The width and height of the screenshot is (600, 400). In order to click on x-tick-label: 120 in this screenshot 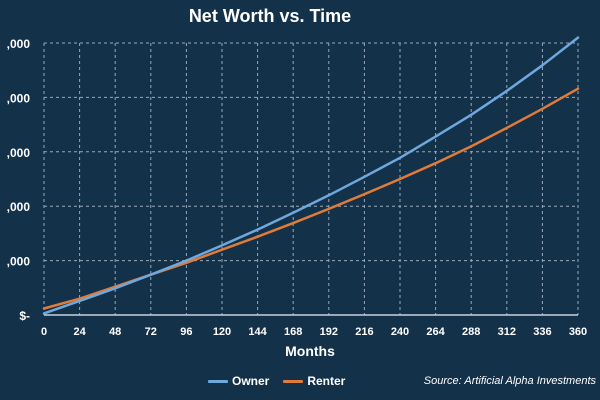, I will do `click(222, 332)`.